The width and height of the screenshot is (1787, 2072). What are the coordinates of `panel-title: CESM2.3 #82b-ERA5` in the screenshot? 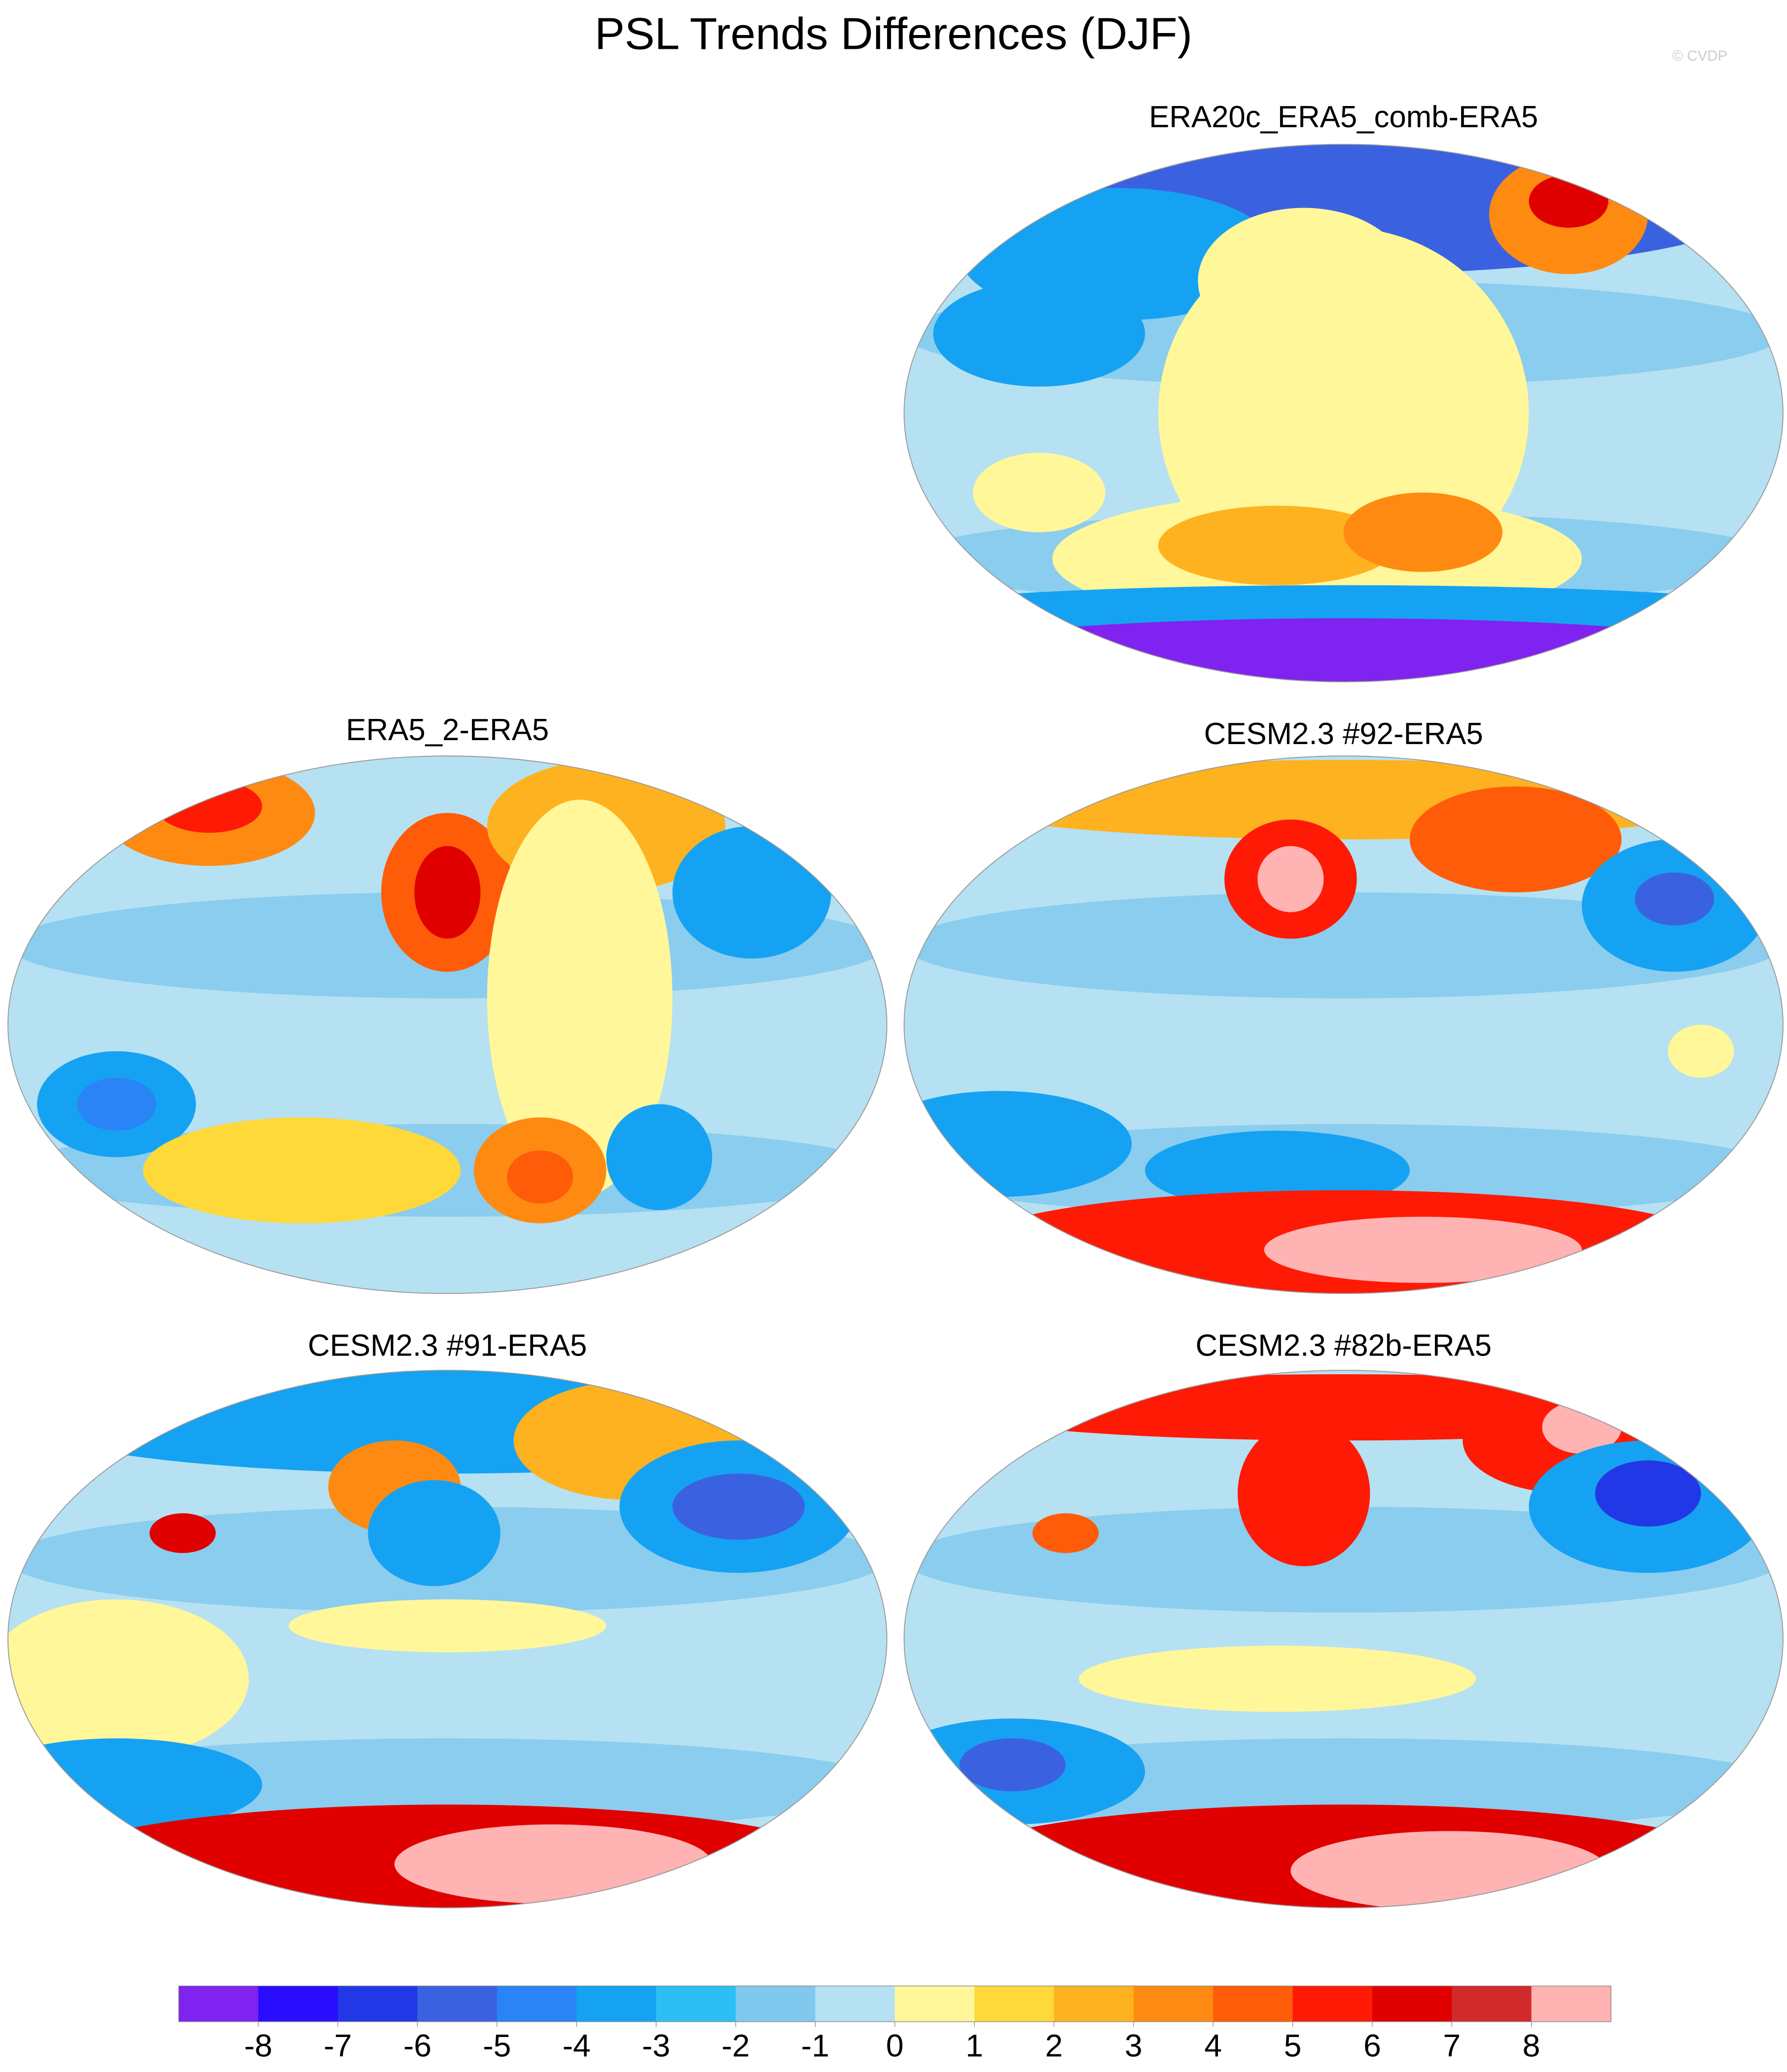 It's located at (1343, 1346).